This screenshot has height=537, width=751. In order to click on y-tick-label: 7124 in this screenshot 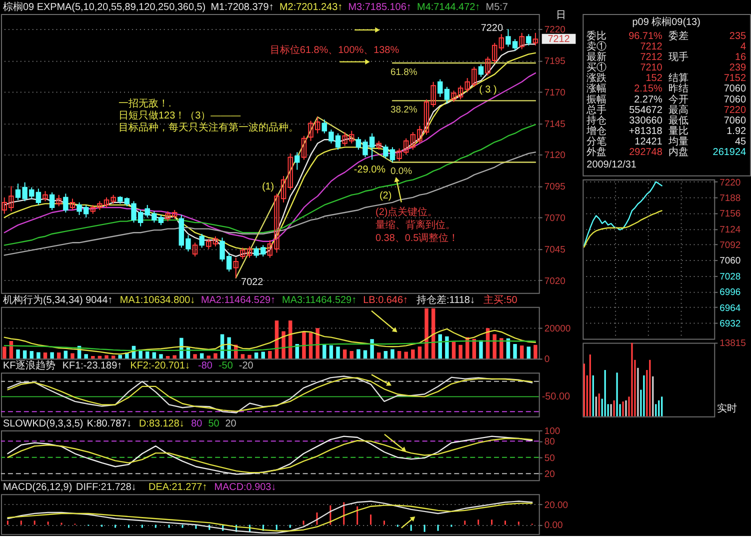, I will do `click(730, 230)`.